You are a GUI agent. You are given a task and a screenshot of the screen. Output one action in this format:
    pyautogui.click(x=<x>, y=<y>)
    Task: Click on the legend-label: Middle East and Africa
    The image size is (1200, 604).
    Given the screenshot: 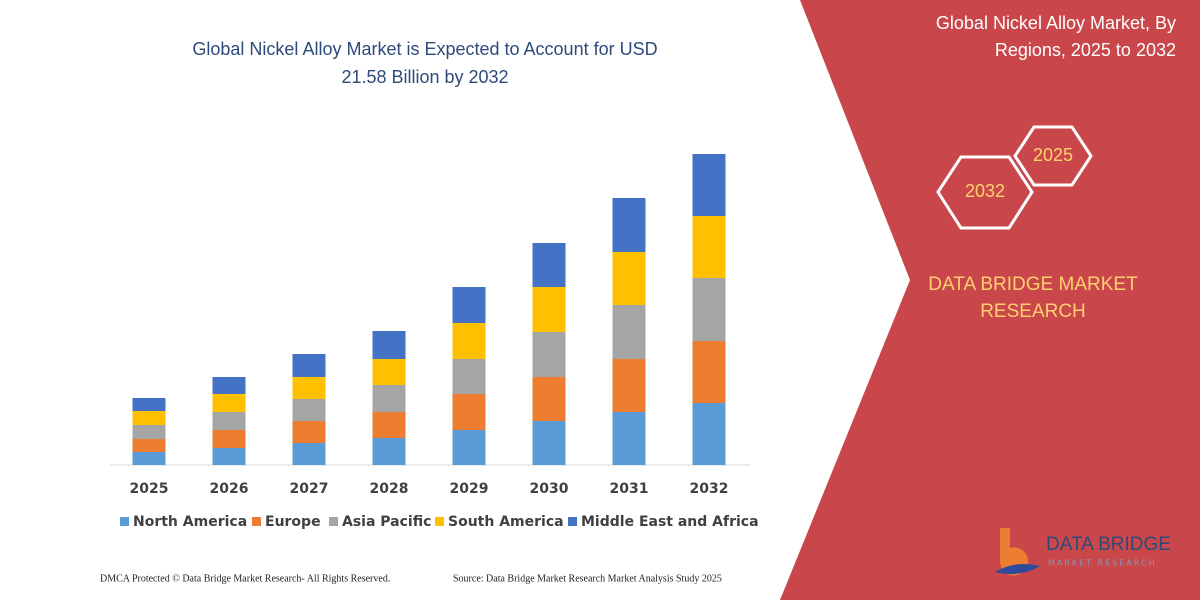 What is the action you would take?
    pyautogui.click(x=670, y=522)
    